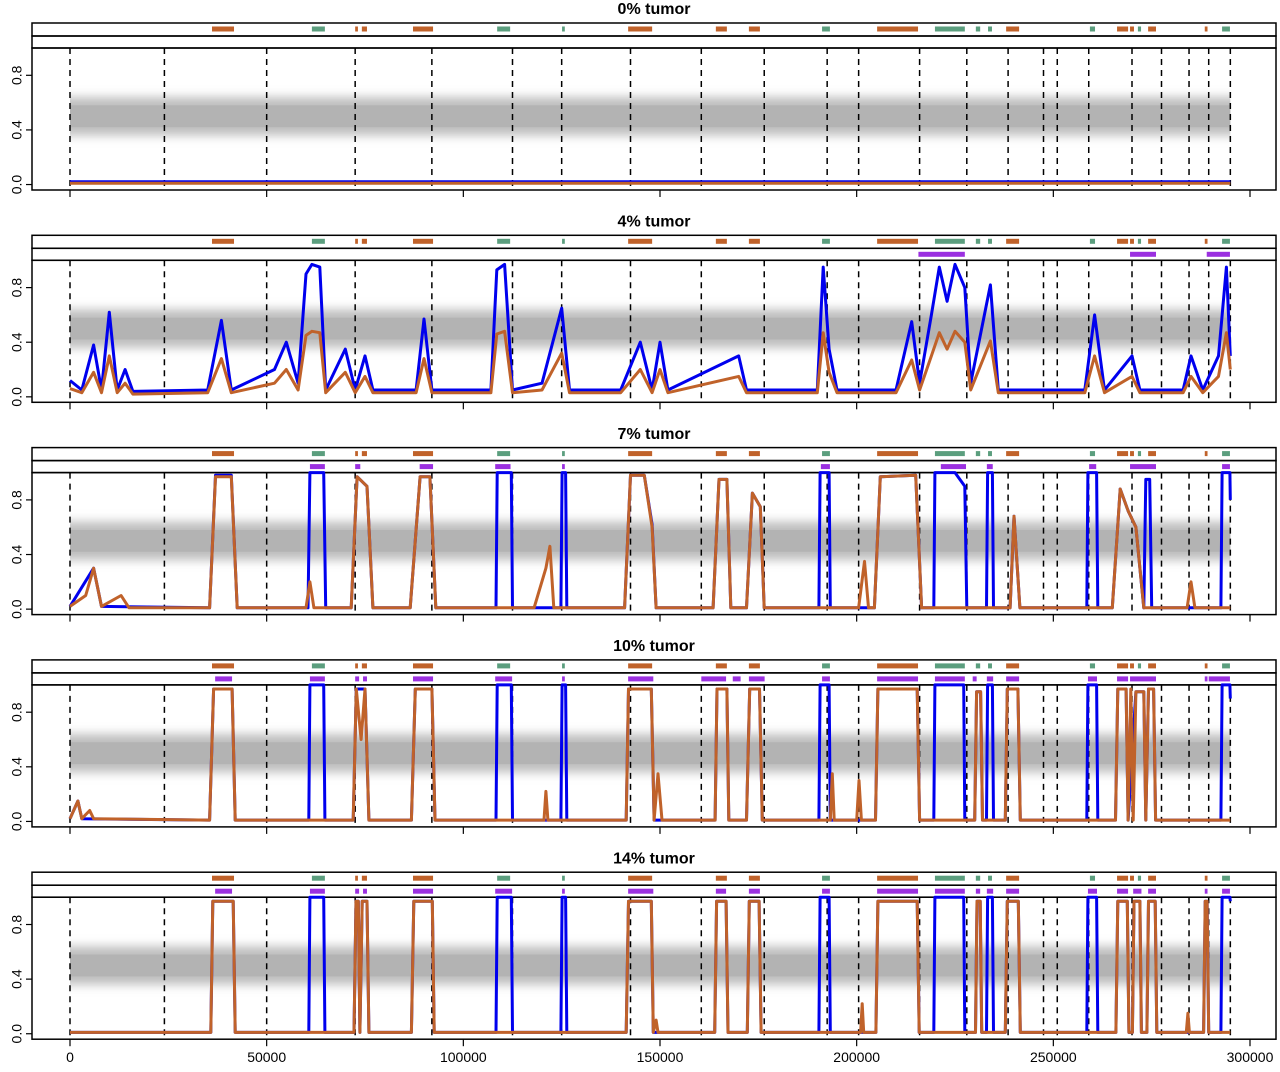 The width and height of the screenshot is (1280, 1072). I want to click on x-tick-label: 200000, so click(856, 1057).